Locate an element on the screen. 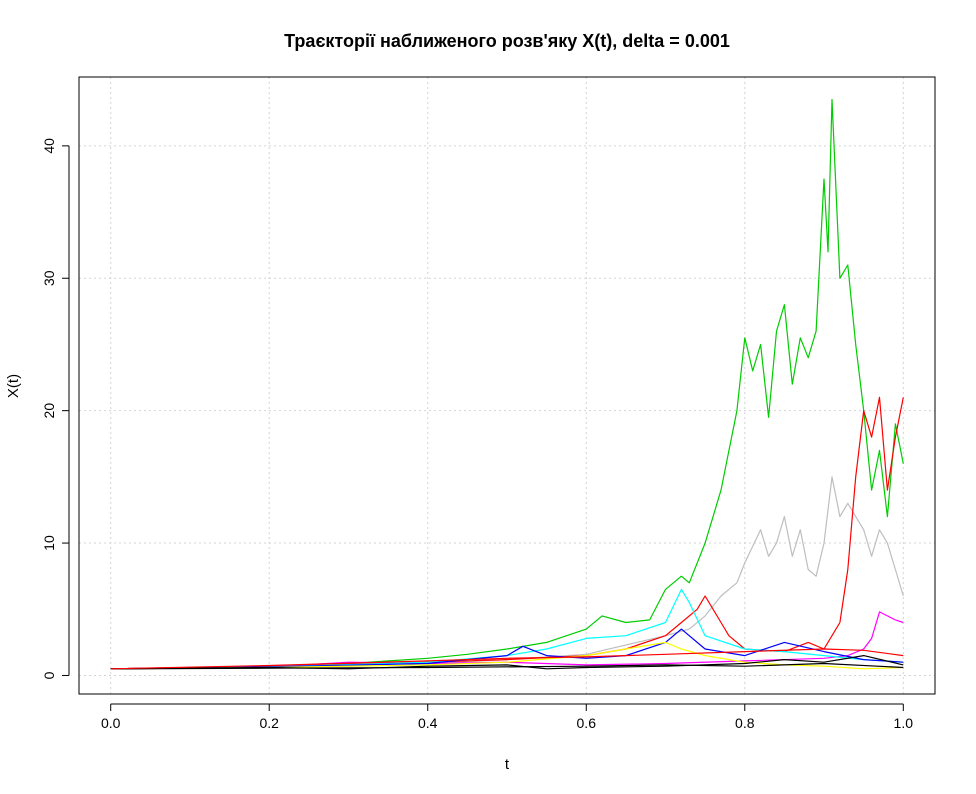  x-axis-label: t is located at coordinates (507, 764).